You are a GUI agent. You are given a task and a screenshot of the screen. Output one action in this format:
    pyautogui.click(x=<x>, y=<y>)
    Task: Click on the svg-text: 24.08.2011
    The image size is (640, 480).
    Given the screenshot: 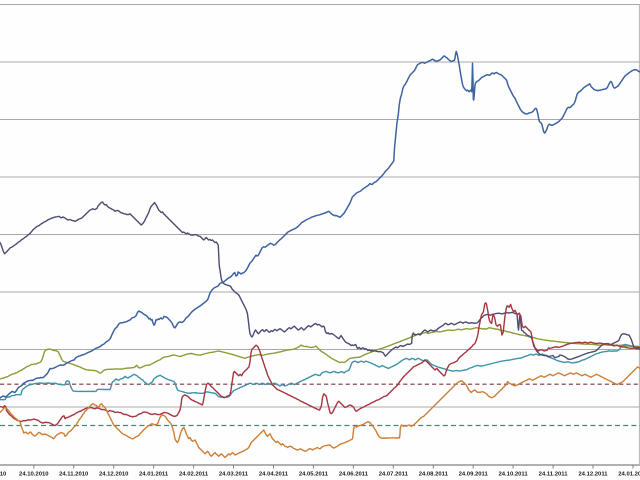 What is the action you would take?
    pyautogui.click(x=434, y=475)
    